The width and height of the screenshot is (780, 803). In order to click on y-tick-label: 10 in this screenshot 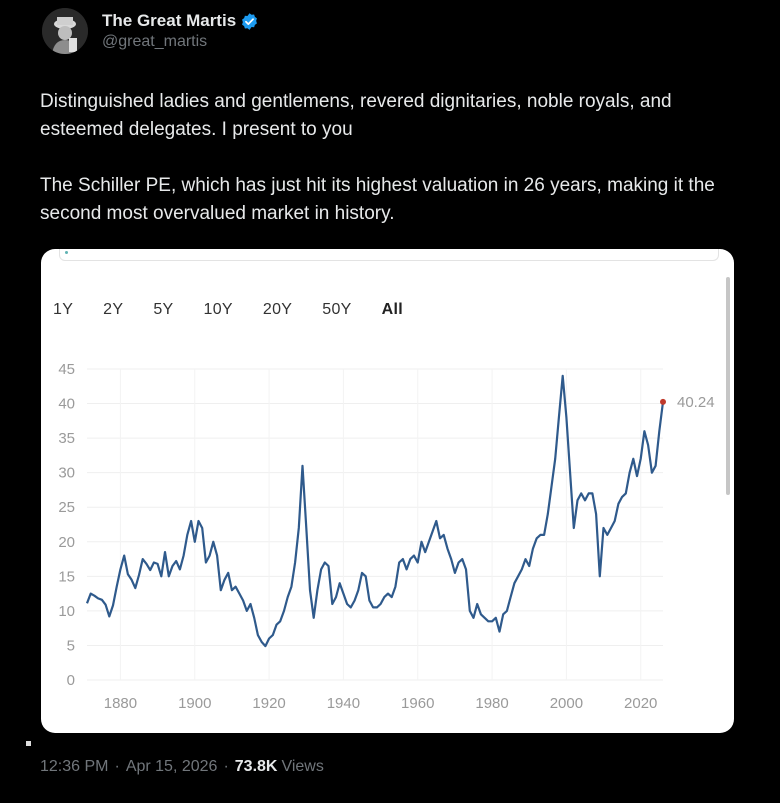, I will do `click(66, 611)`.